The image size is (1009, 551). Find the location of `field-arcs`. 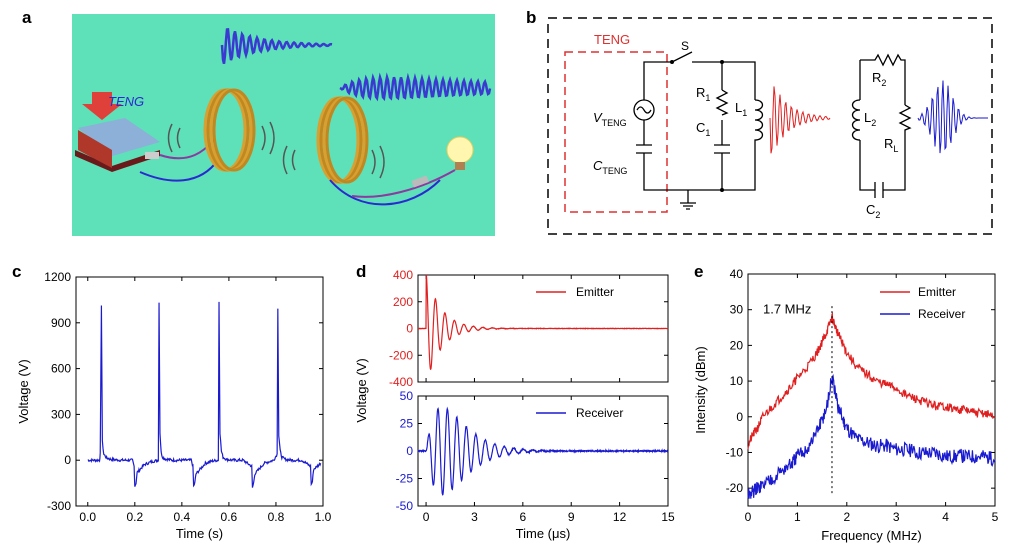

field-arcs is located at coordinates (276, 150).